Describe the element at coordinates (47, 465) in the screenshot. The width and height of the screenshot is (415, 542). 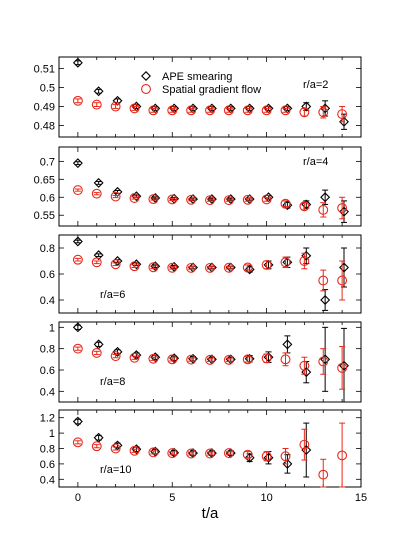
I see `y-tick-label: 0.6` at that location.